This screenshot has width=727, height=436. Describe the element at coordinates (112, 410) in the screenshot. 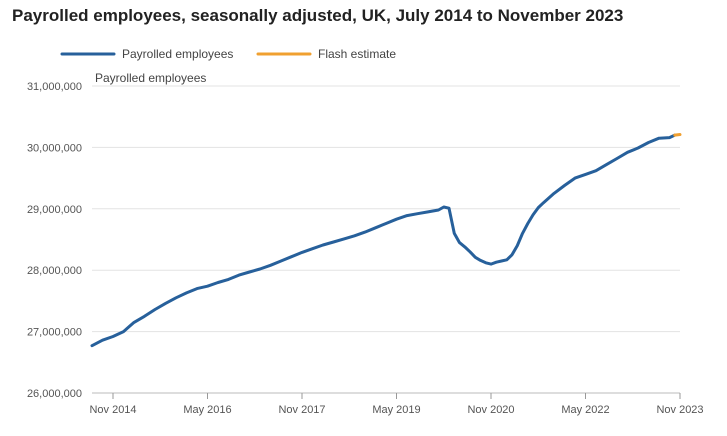

I see `x-tick-label: Nov 2014` at that location.